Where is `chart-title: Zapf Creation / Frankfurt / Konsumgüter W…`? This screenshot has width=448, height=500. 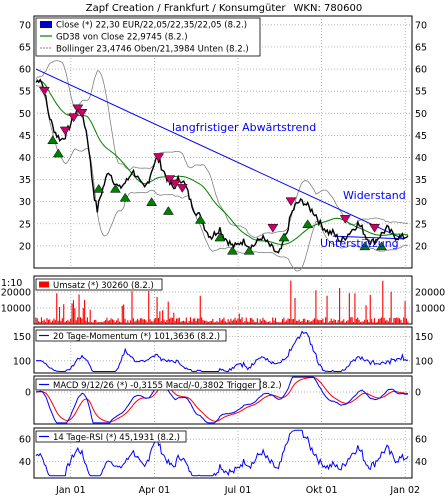
chart-title: Zapf Creation / Frankfurt / Konsumgüter W… is located at coordinates (224, 8).